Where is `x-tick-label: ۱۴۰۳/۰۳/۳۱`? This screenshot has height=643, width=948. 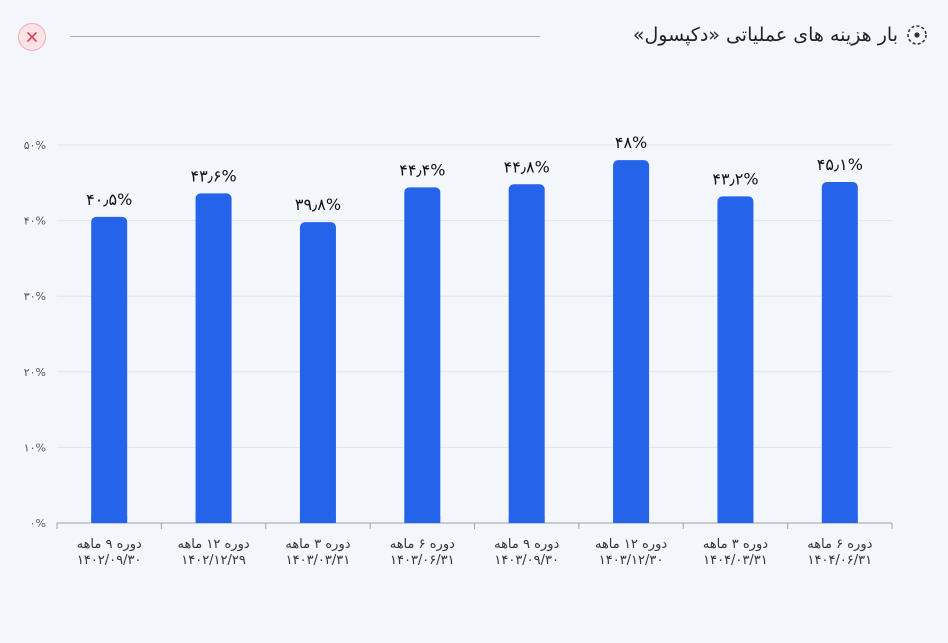 x-tick-label: ۱۴۰۳/۰۳/۳۱ is located at coordinates (318, 560).